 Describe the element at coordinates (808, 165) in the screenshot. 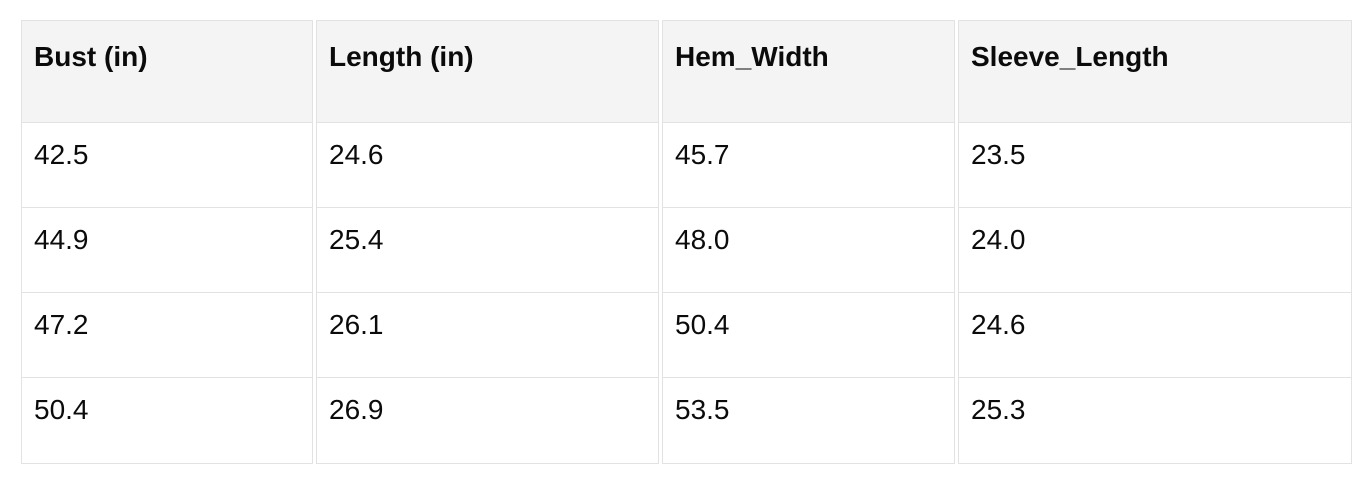

I see `table-cell: 45.7` at that location.